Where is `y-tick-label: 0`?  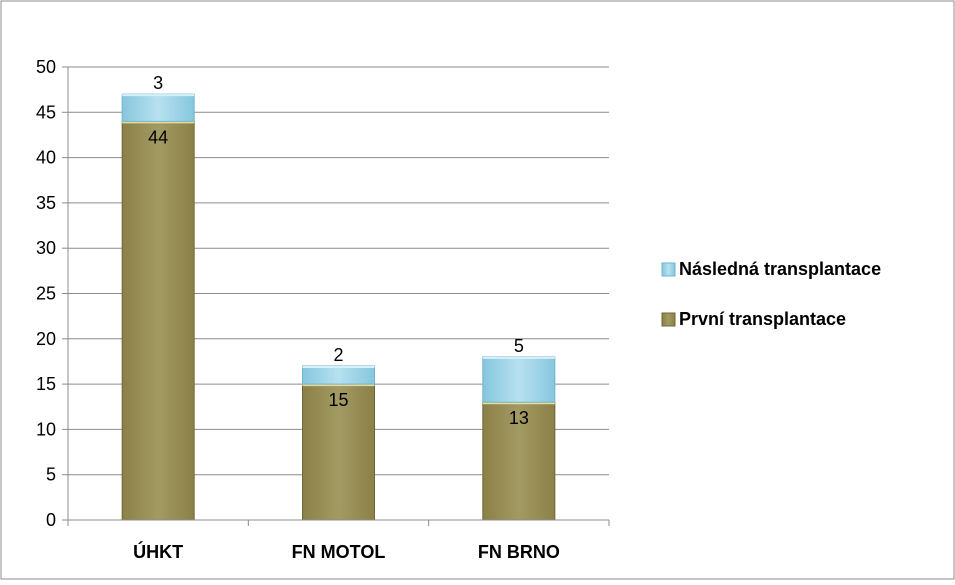
y-tick-label: 0 is located at coordinates (51, 520).